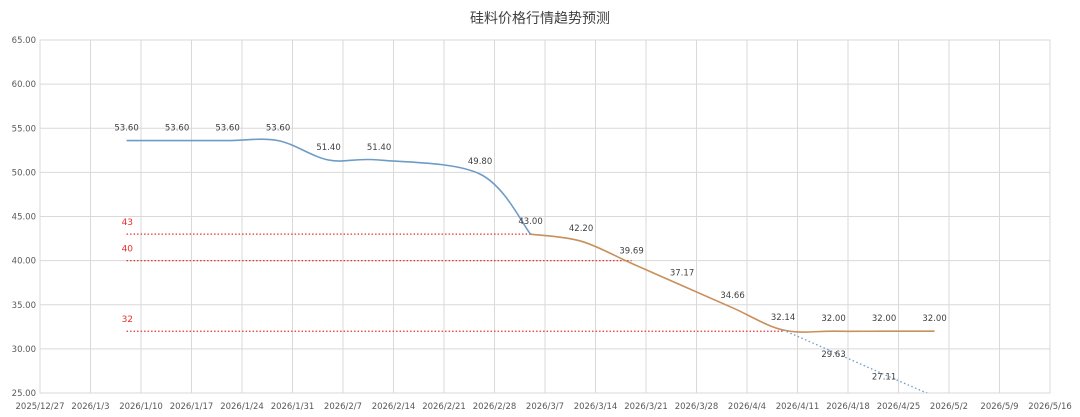 The height and width of the screenshot is (417, 1080). Describe the element at coordinates (833, 355) in the screenshot. I see `data-label: 29.63` at that location.